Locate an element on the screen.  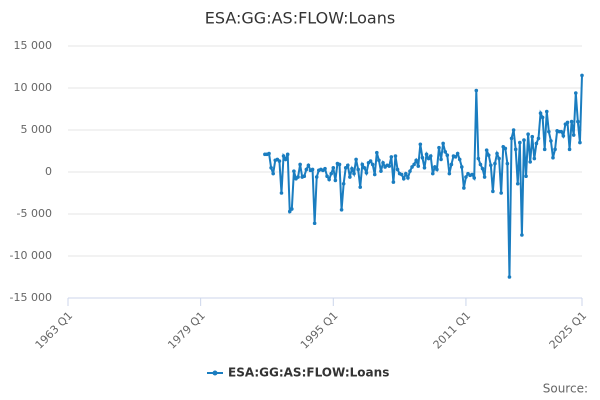
y-tick-label: 0 is located at coordinates (48, 171).